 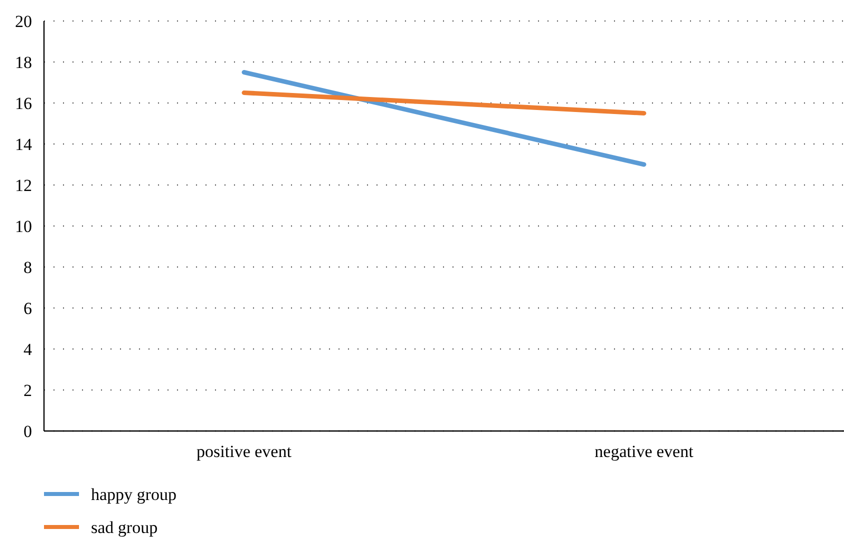 What do you see at coordinates (244, 451) in the screenshot?
I see `x-tick-label: positive event` at bounding box center [244, 451].